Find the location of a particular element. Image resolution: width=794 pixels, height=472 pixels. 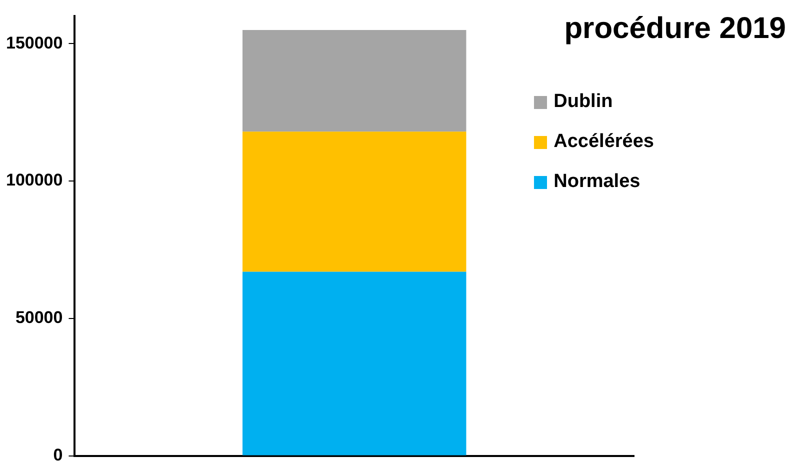

legend-label: Dublin is located at coordinates (583, 102).